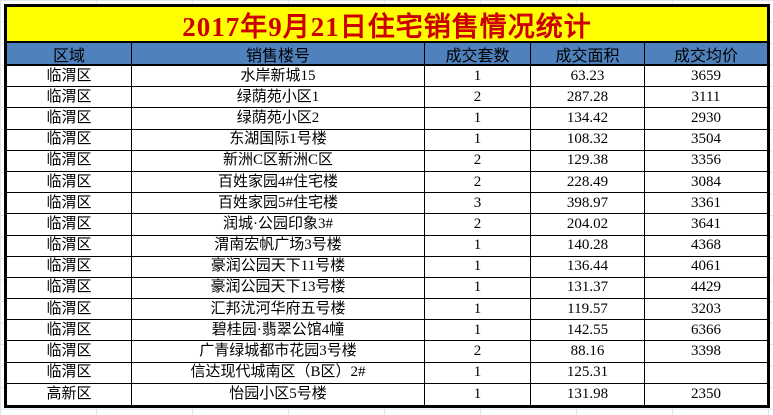 This screenshot has width=773, height=415. What do you see at coordinates (278, 53) in the screenshot?
I see `header-cell-building: 销售楼号` at bounding box center [278, 53].